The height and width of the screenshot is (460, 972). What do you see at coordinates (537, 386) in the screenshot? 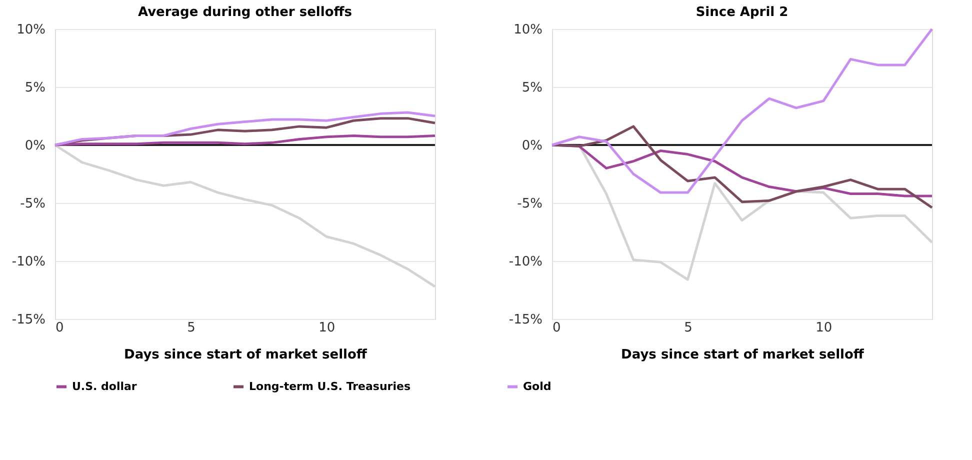
I see `legend-label: Gold` at bounding box center [537, 386].